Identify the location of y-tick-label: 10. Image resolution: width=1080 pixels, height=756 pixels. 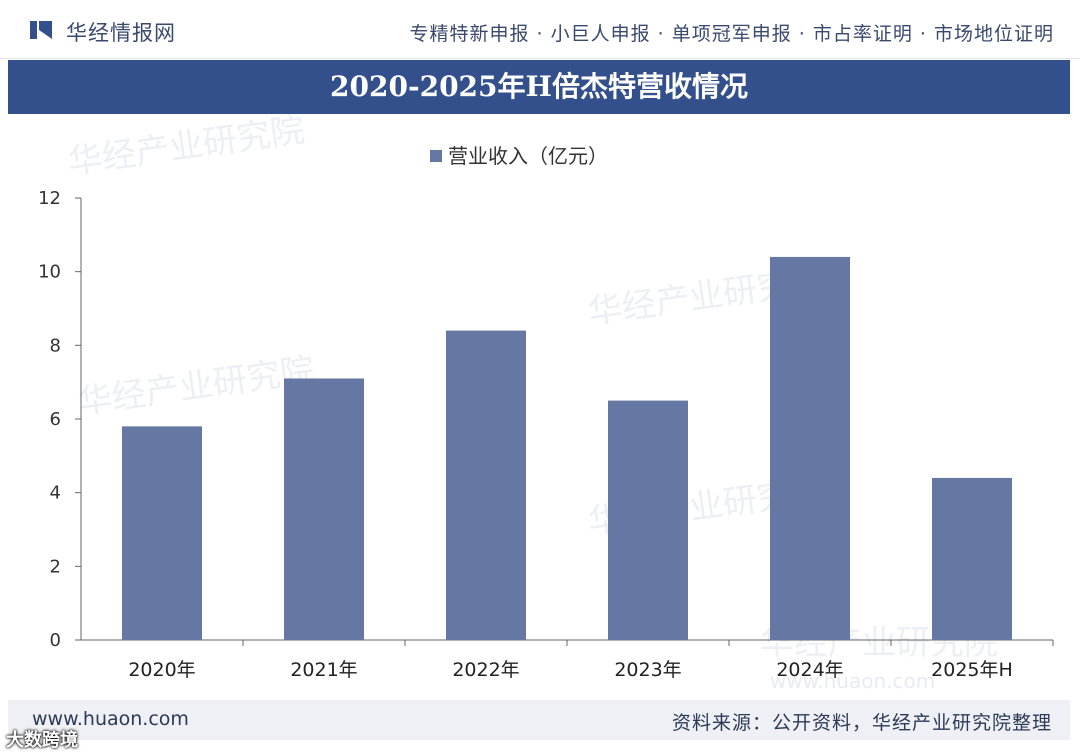
(49, 272).